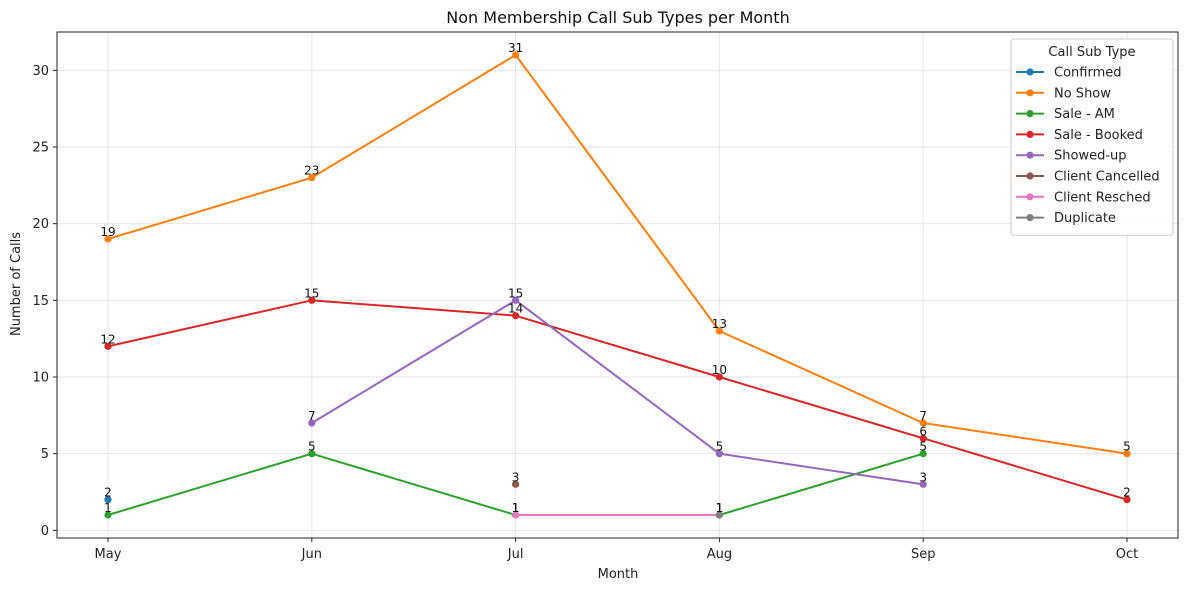 This screenshot has height=590, width=1189. I want to click on y-axis-label: Number of Calls, so click(16, 284).